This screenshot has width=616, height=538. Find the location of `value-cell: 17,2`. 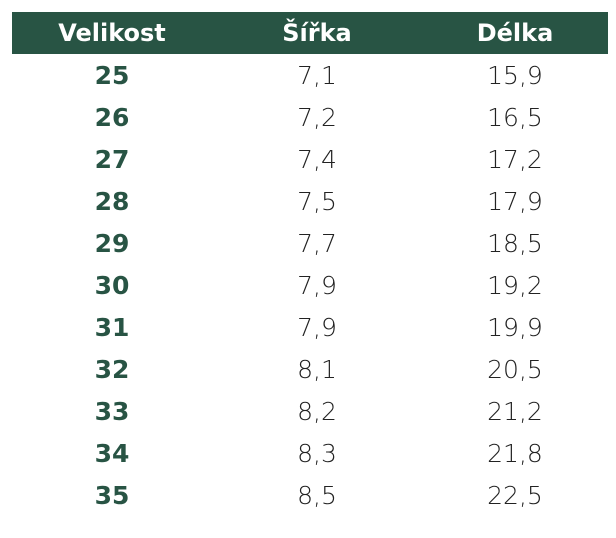

value-cell: 17,2 is located at coordinates (515, 159).